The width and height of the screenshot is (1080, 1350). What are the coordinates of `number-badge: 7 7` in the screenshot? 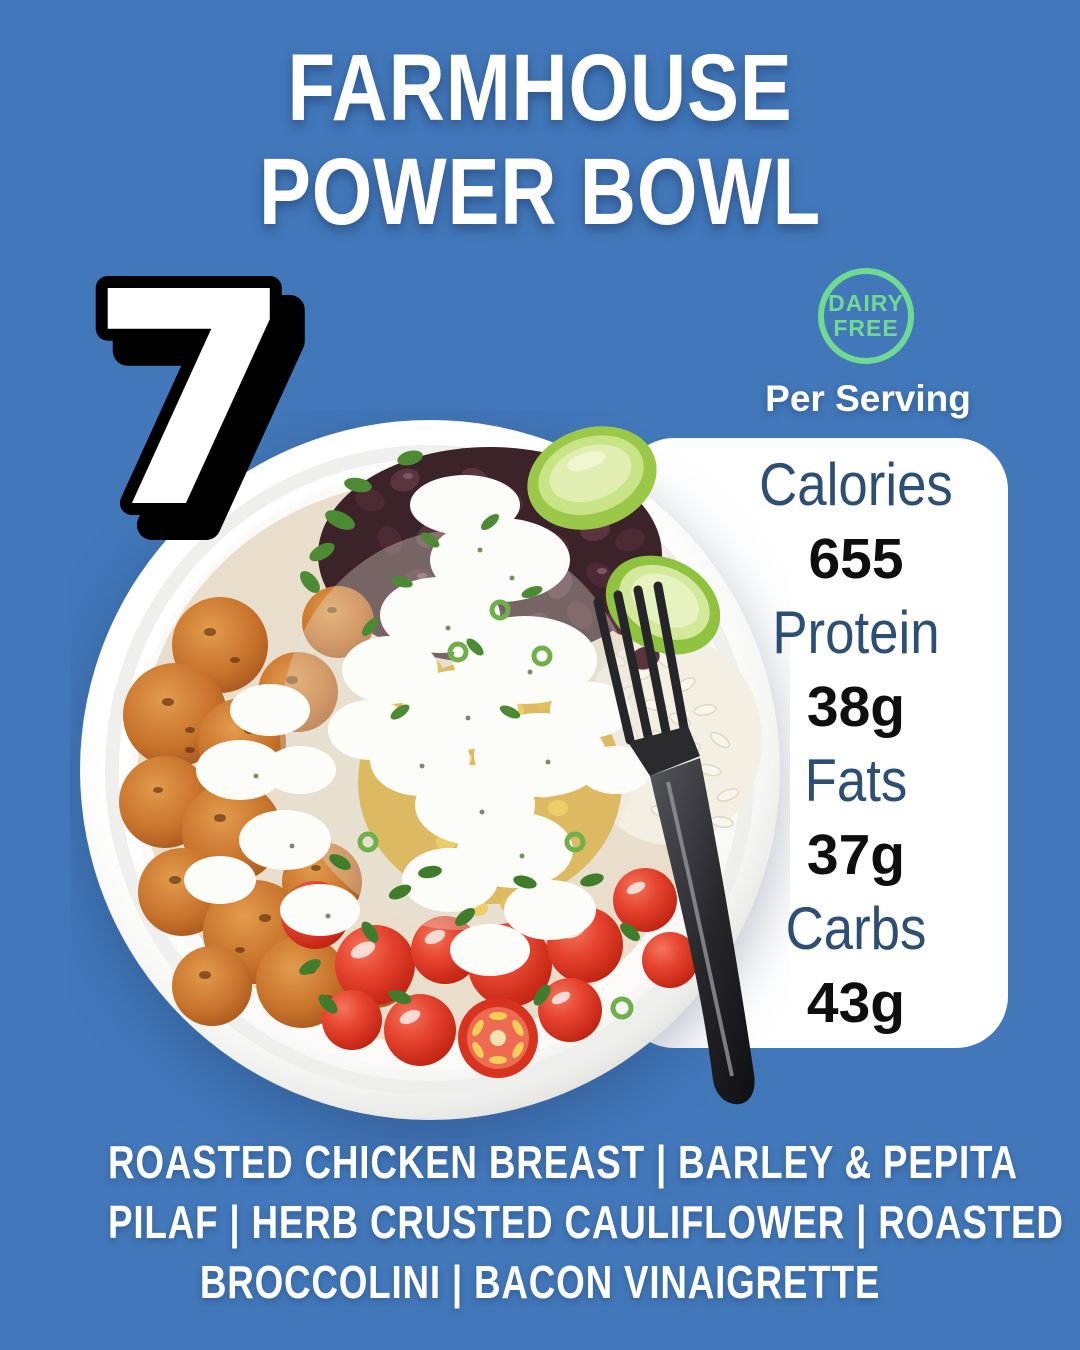 It's located at (193, 423).